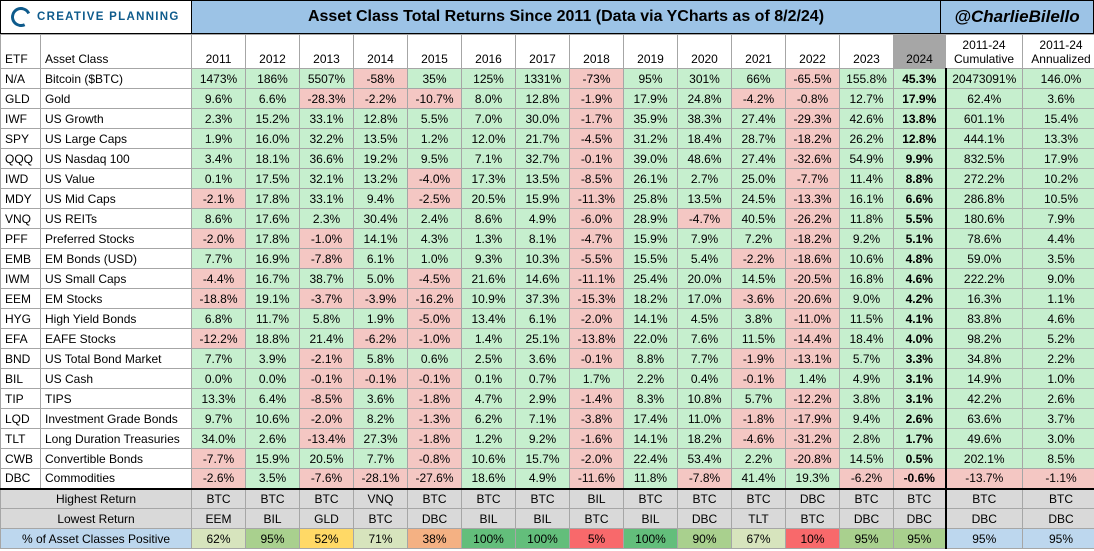 The height and width of the screenshot is (551, 1094). What do you see at coordinates (866, 138) in the screenshot?
I see `return-cell: 26.2%` at bounding box center [866, 138].